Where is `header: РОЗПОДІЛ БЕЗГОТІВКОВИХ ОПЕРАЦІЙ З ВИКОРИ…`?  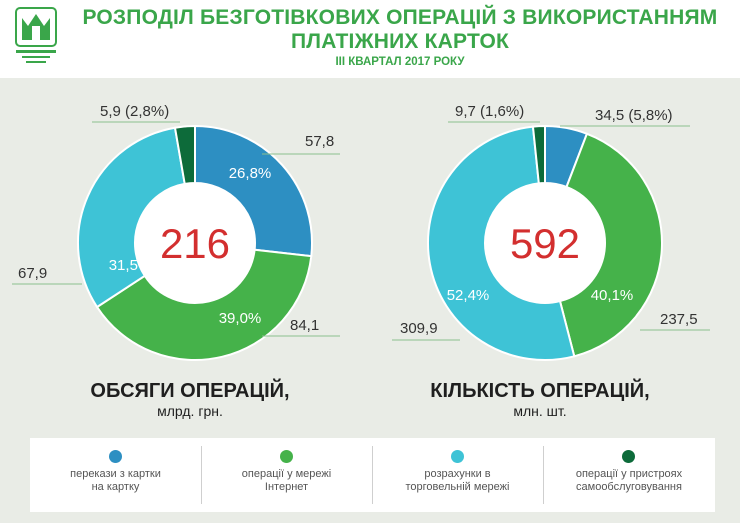
header: РОЗПОДІЛ БЕЗГОТІВКОВИХ ОПЕРАЦІЙ З ВИКОРИ… is located at coordinates (370, 39).